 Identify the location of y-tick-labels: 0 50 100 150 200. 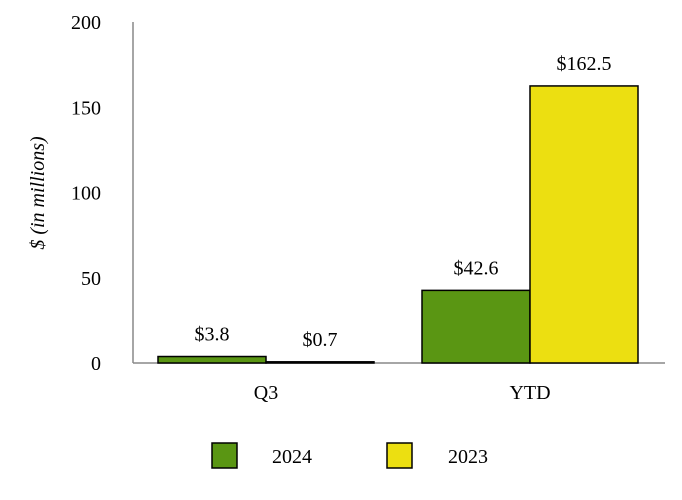
(86, 193).